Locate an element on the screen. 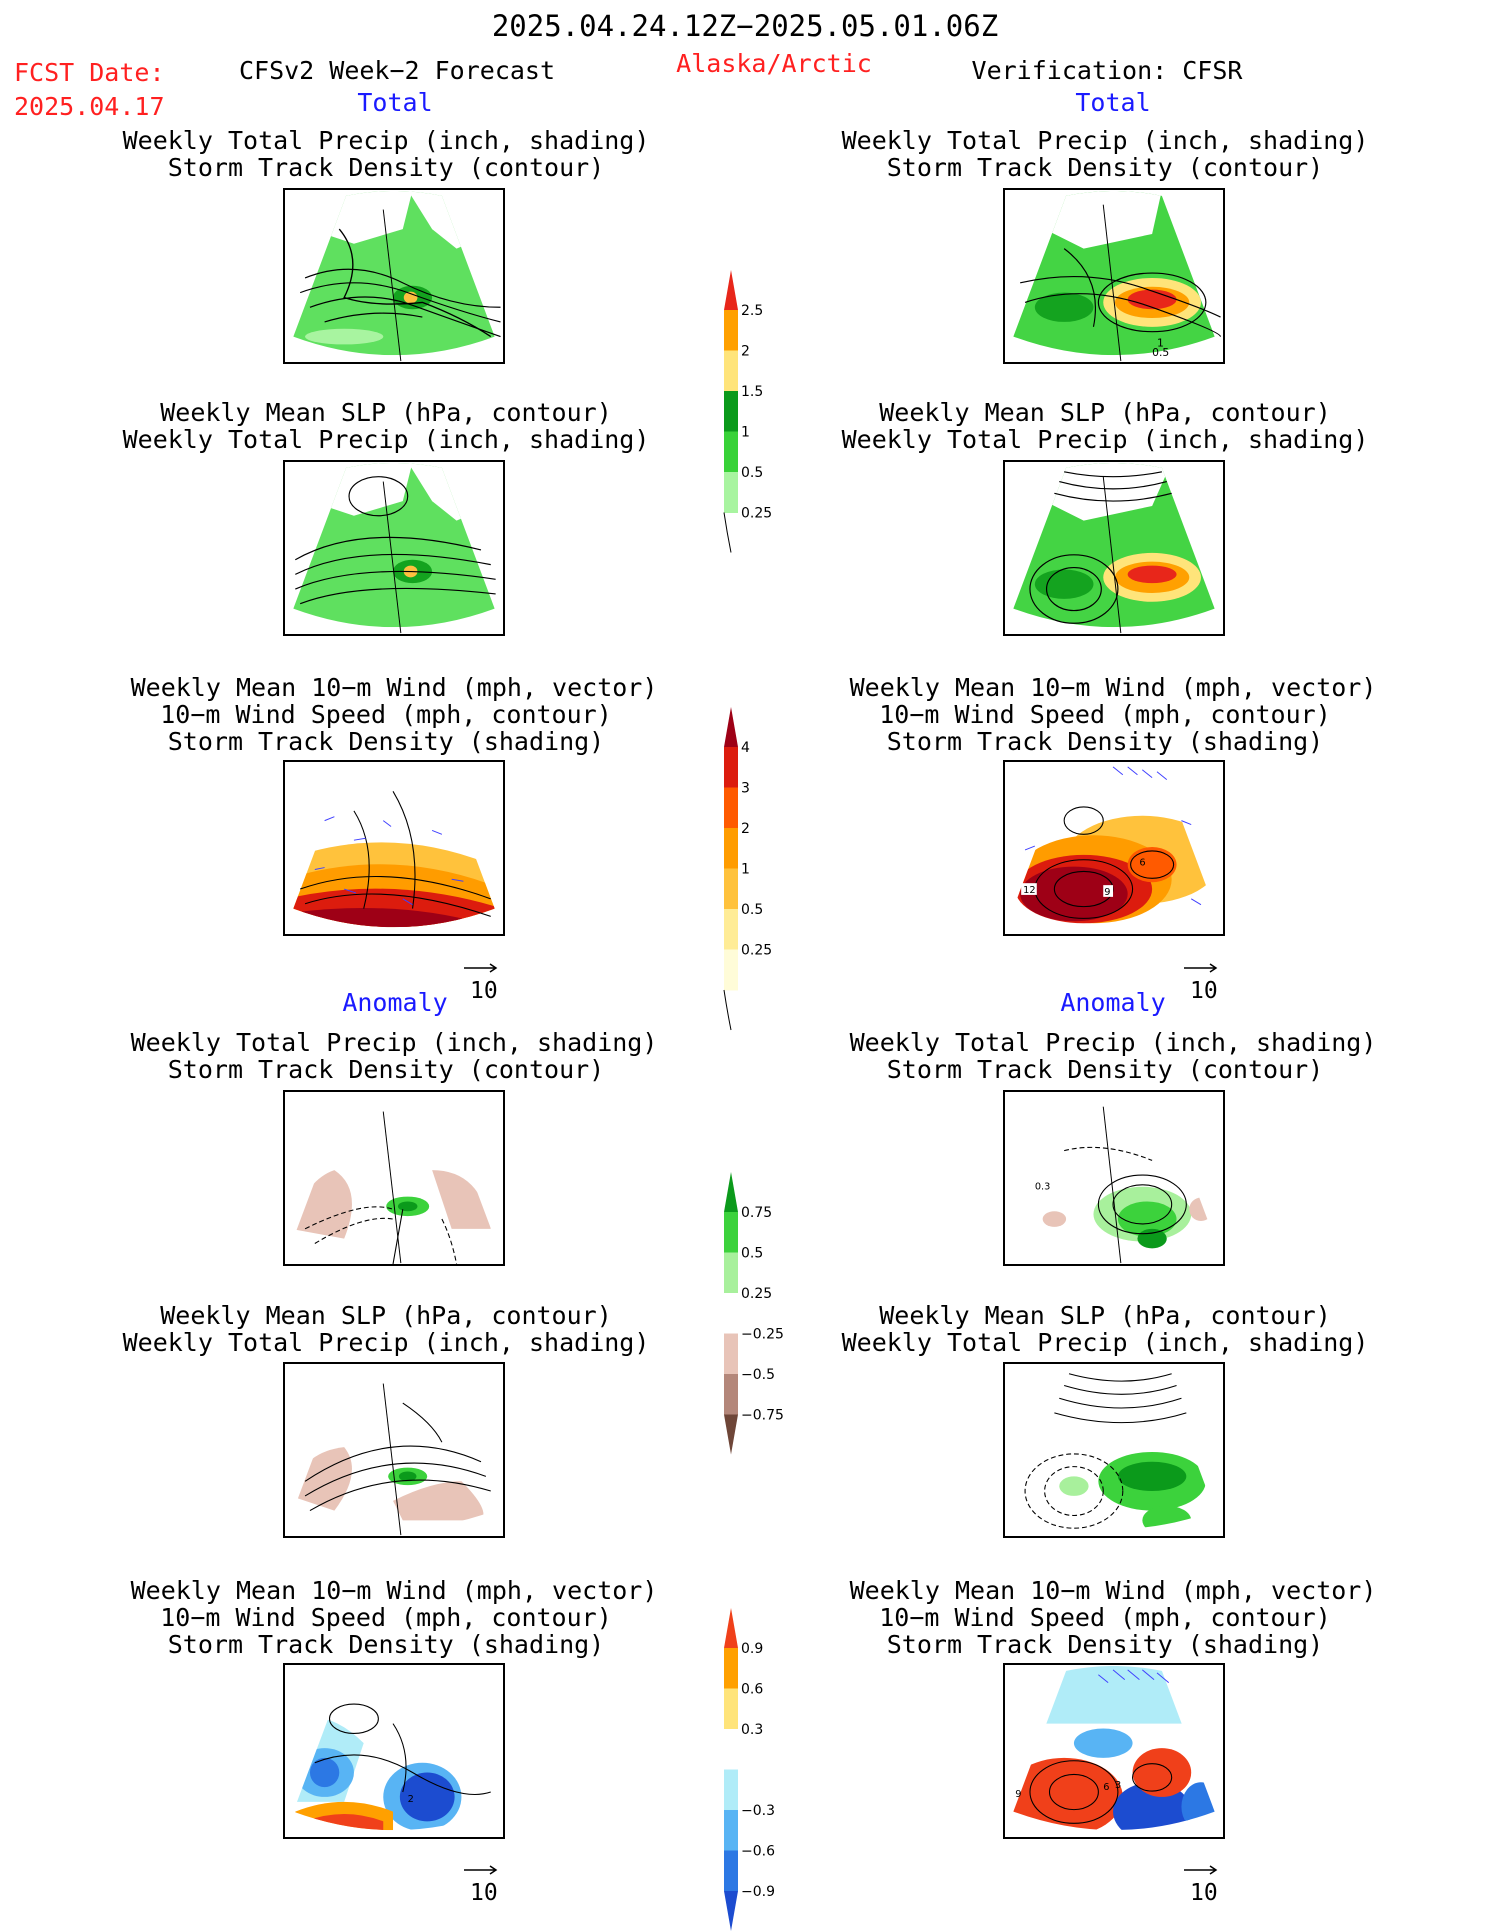  map-cfsr-total-slp is located at coordinates (1114, 548).